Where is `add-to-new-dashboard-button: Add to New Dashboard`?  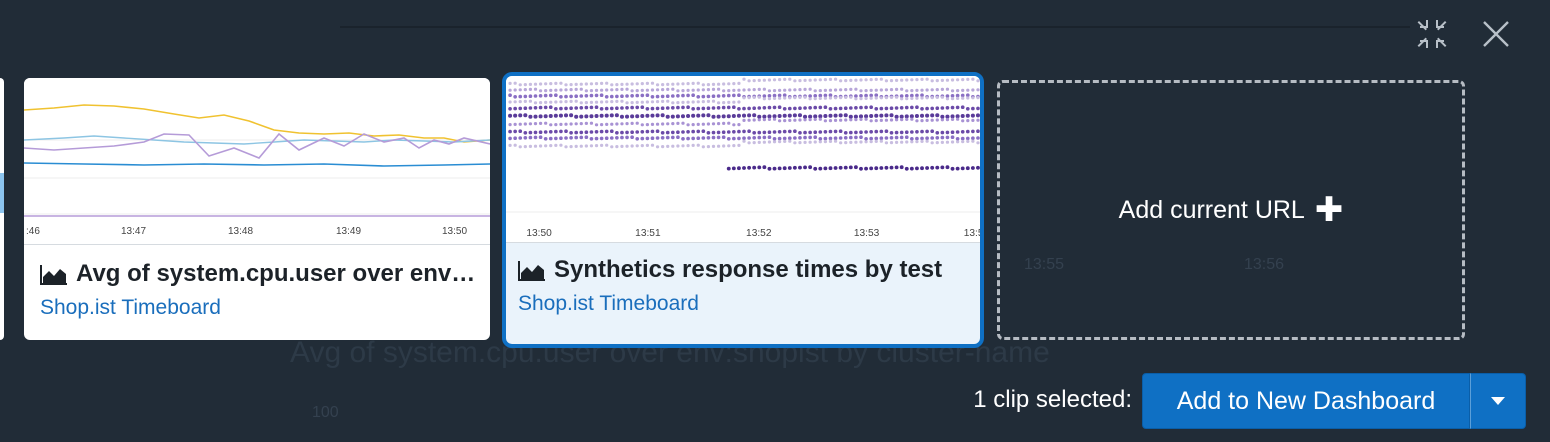
add-to-new-dashboard-button: Add to New Dashboard is located at coordinates (1306, 401).